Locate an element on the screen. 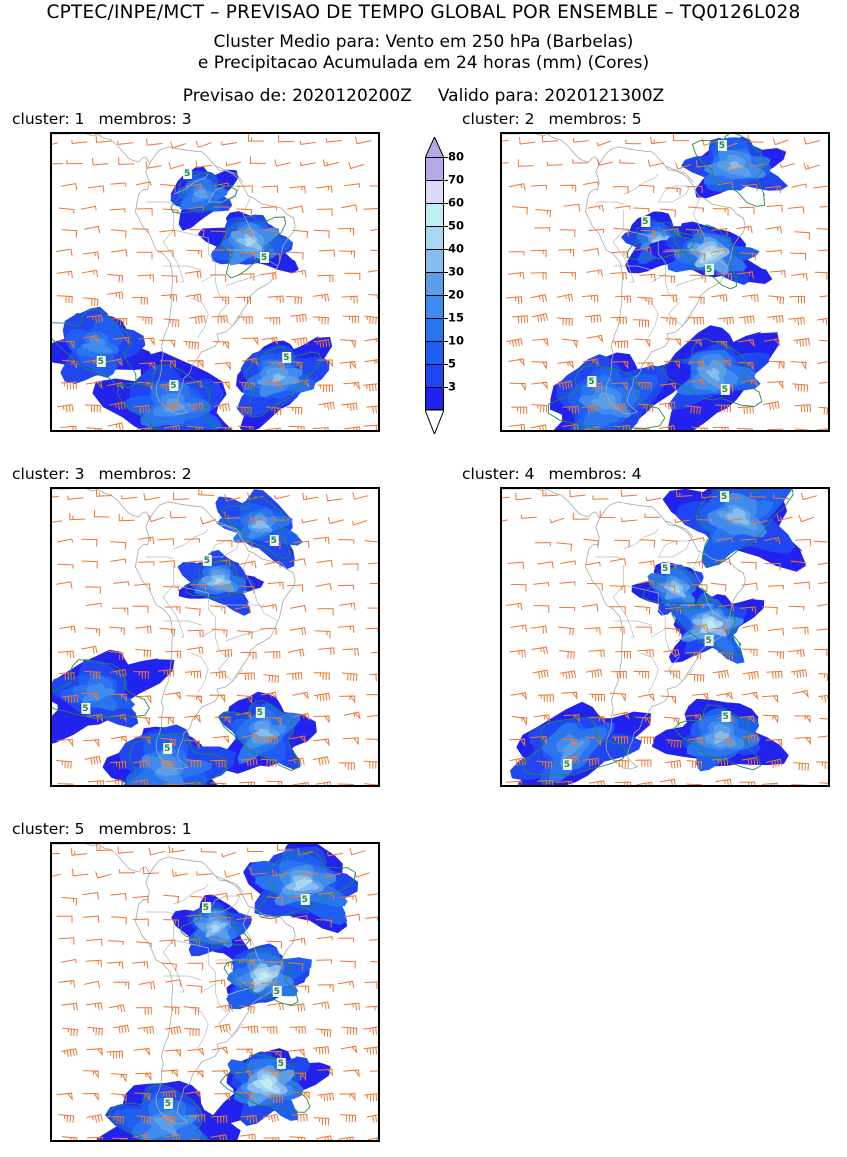 The width and height of the screenshot is (847, 1157). colorbar-over-arrow is located at coordinates (434, 147).